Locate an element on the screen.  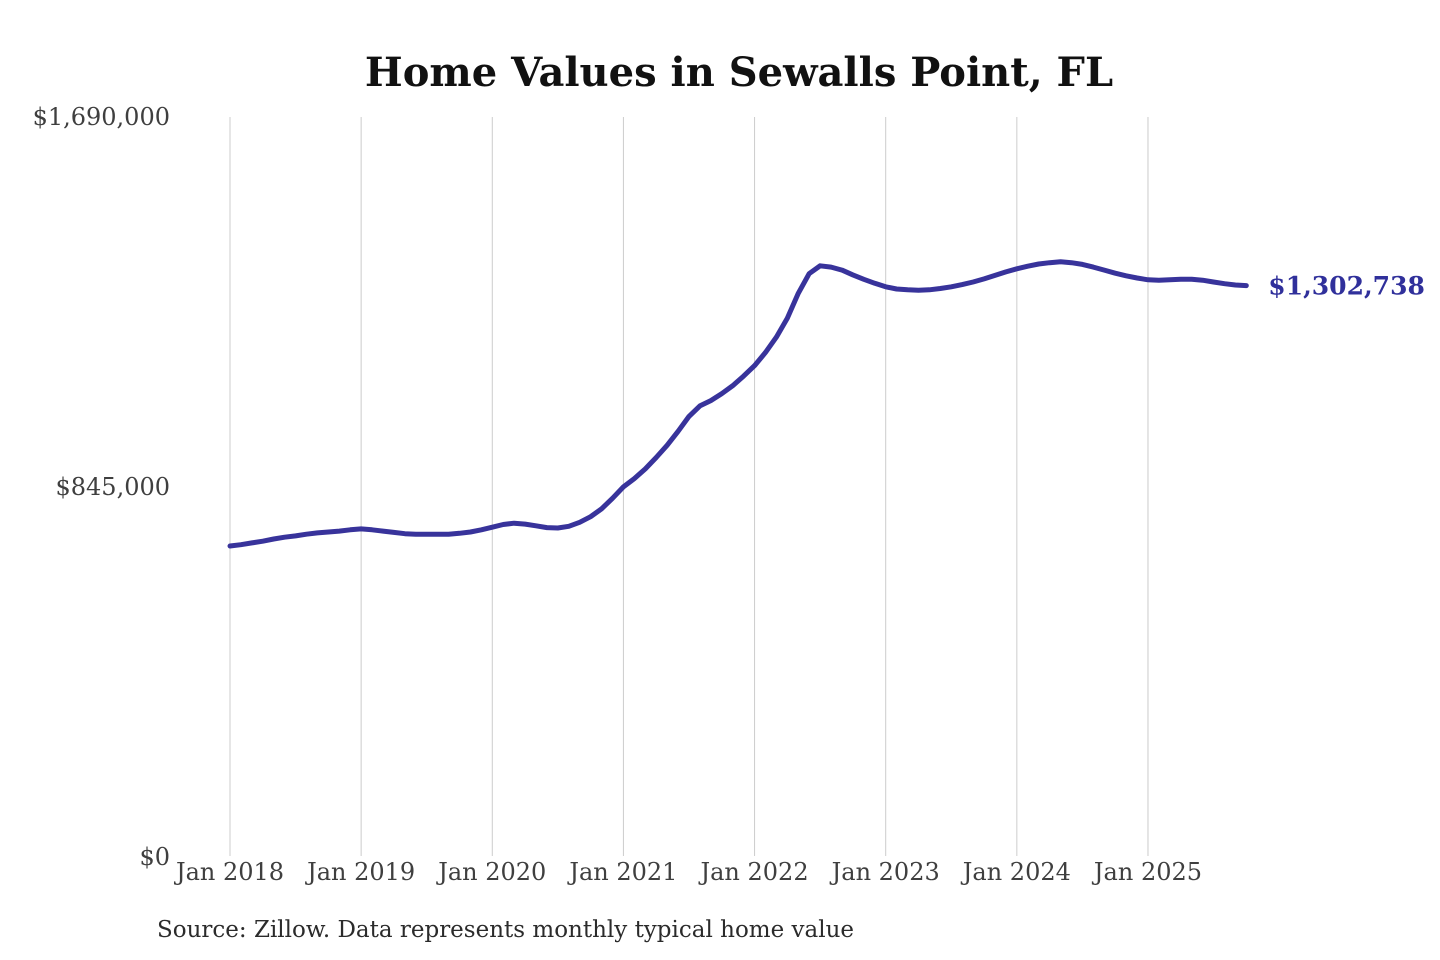
y-tick-label: $1,690,000 is located at coordinates (101, 117).